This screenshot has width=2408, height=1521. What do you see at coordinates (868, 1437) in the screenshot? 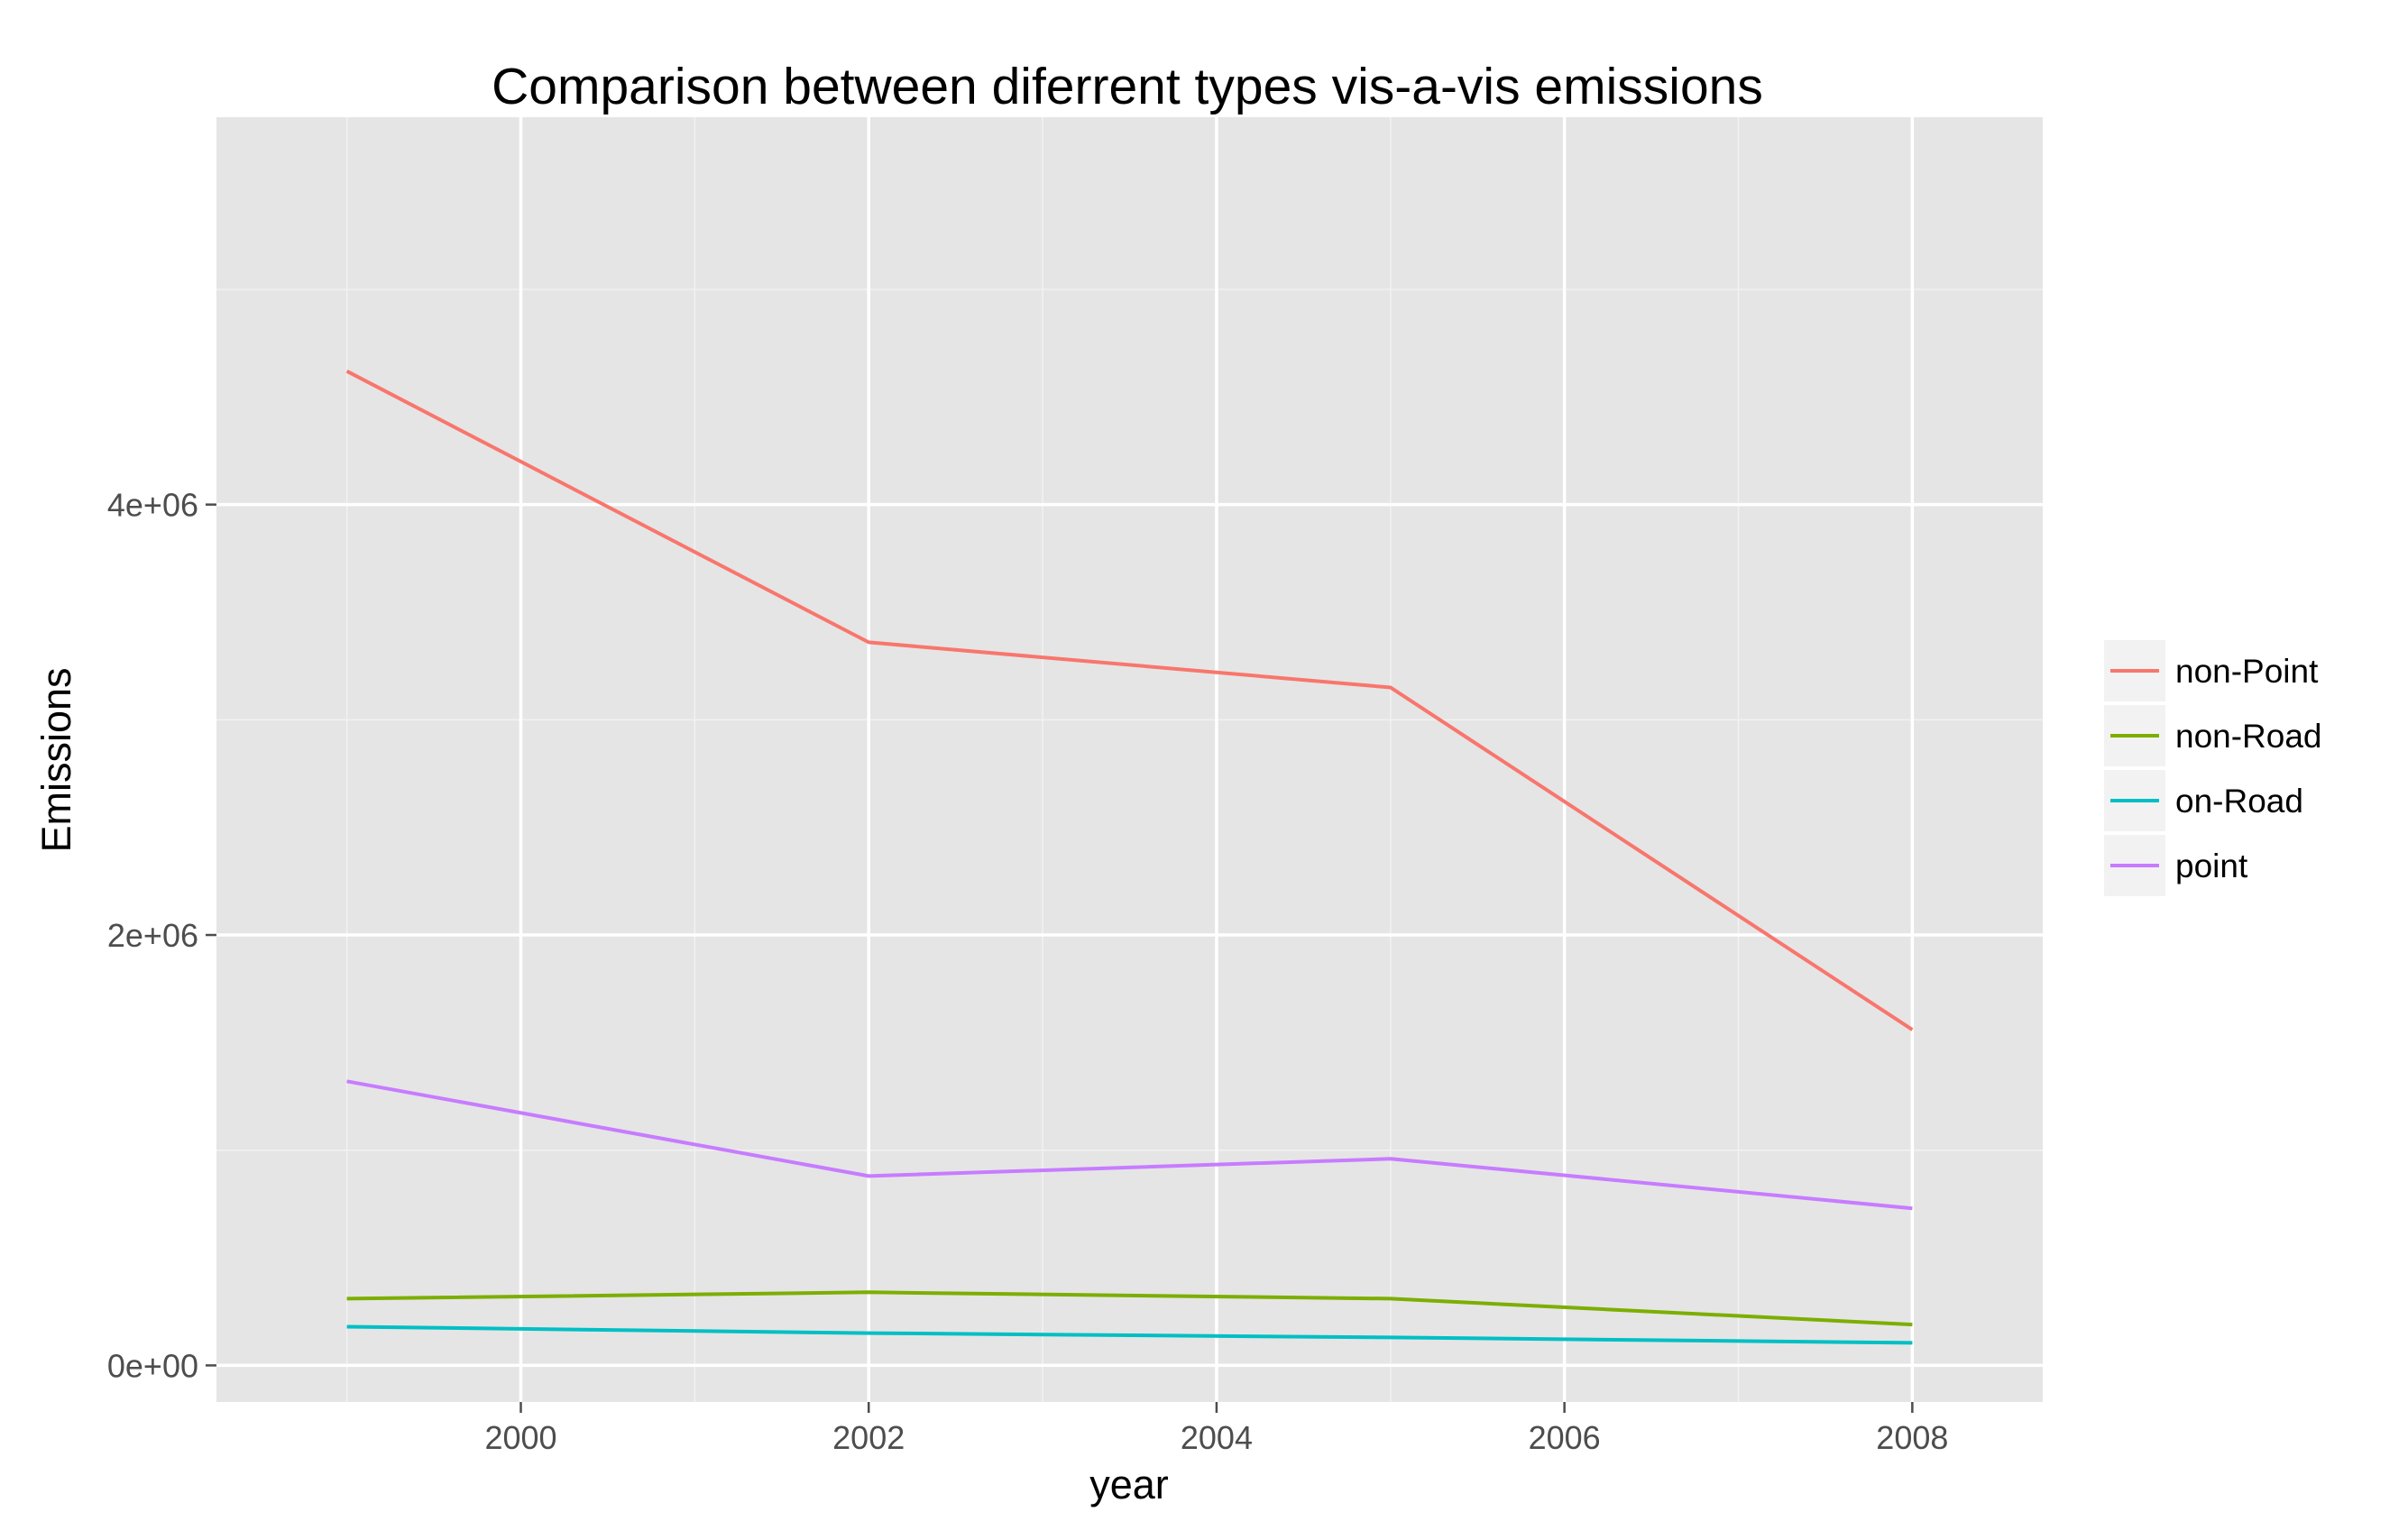
I see `x-tick-label: 2002` at bounding box center [868, 1437].